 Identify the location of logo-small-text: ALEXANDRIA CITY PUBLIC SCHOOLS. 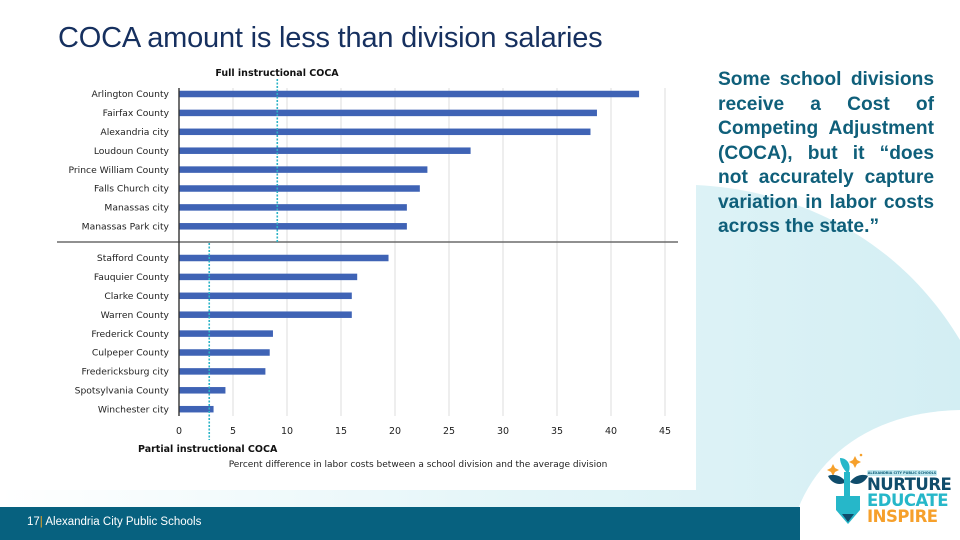
(902, 473).